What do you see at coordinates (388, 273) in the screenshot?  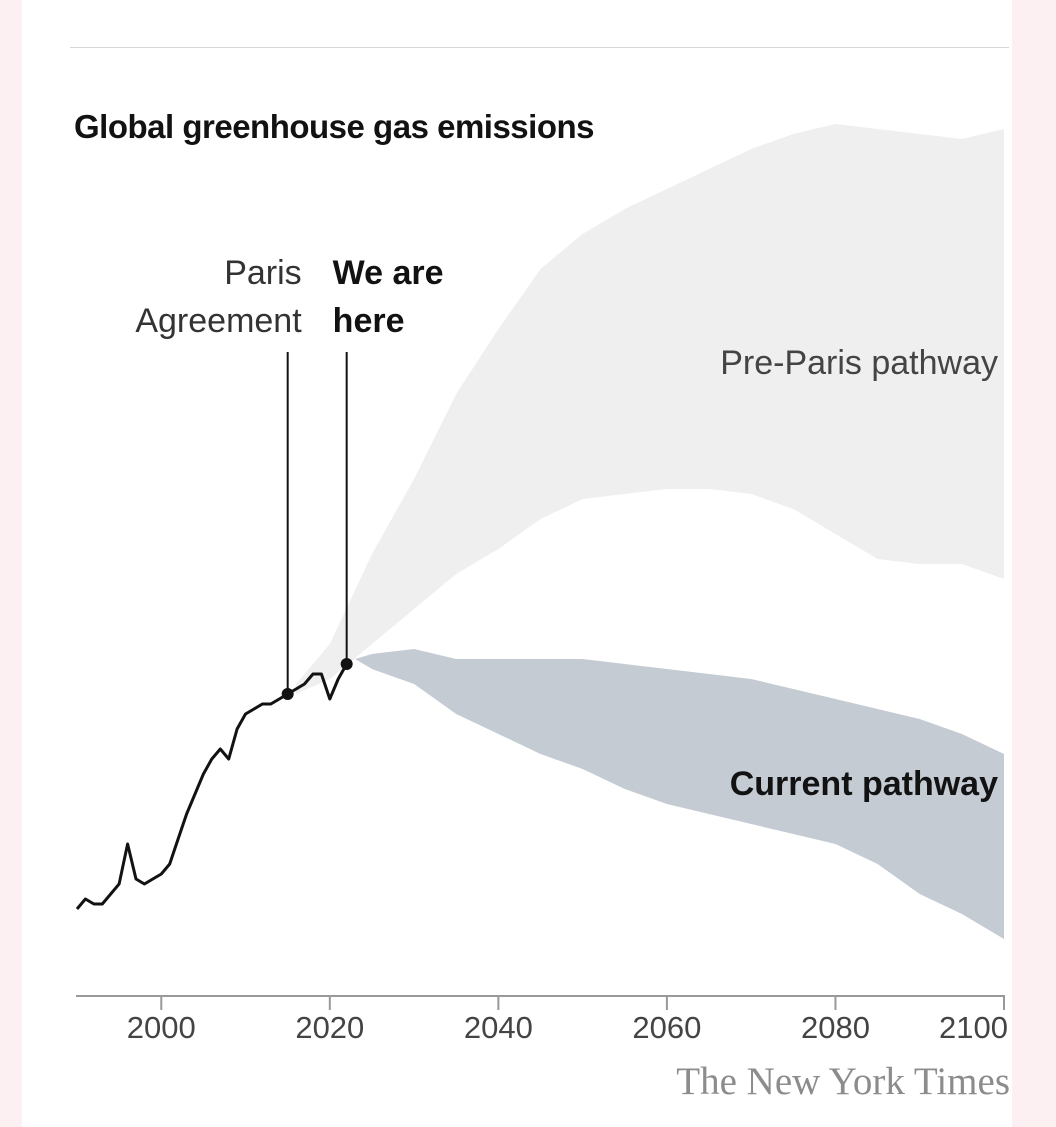 I see `we-are-here-line-1-label: We are` at bounding box center [388, 273].